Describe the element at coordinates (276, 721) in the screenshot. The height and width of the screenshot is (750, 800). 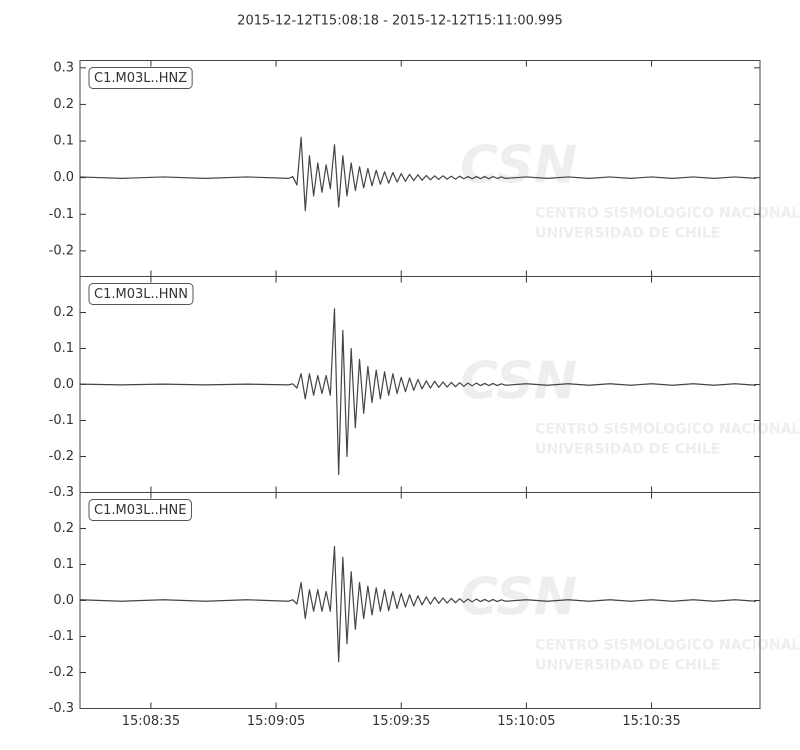
I see `x-tick-label: 15:09:05` at that location.